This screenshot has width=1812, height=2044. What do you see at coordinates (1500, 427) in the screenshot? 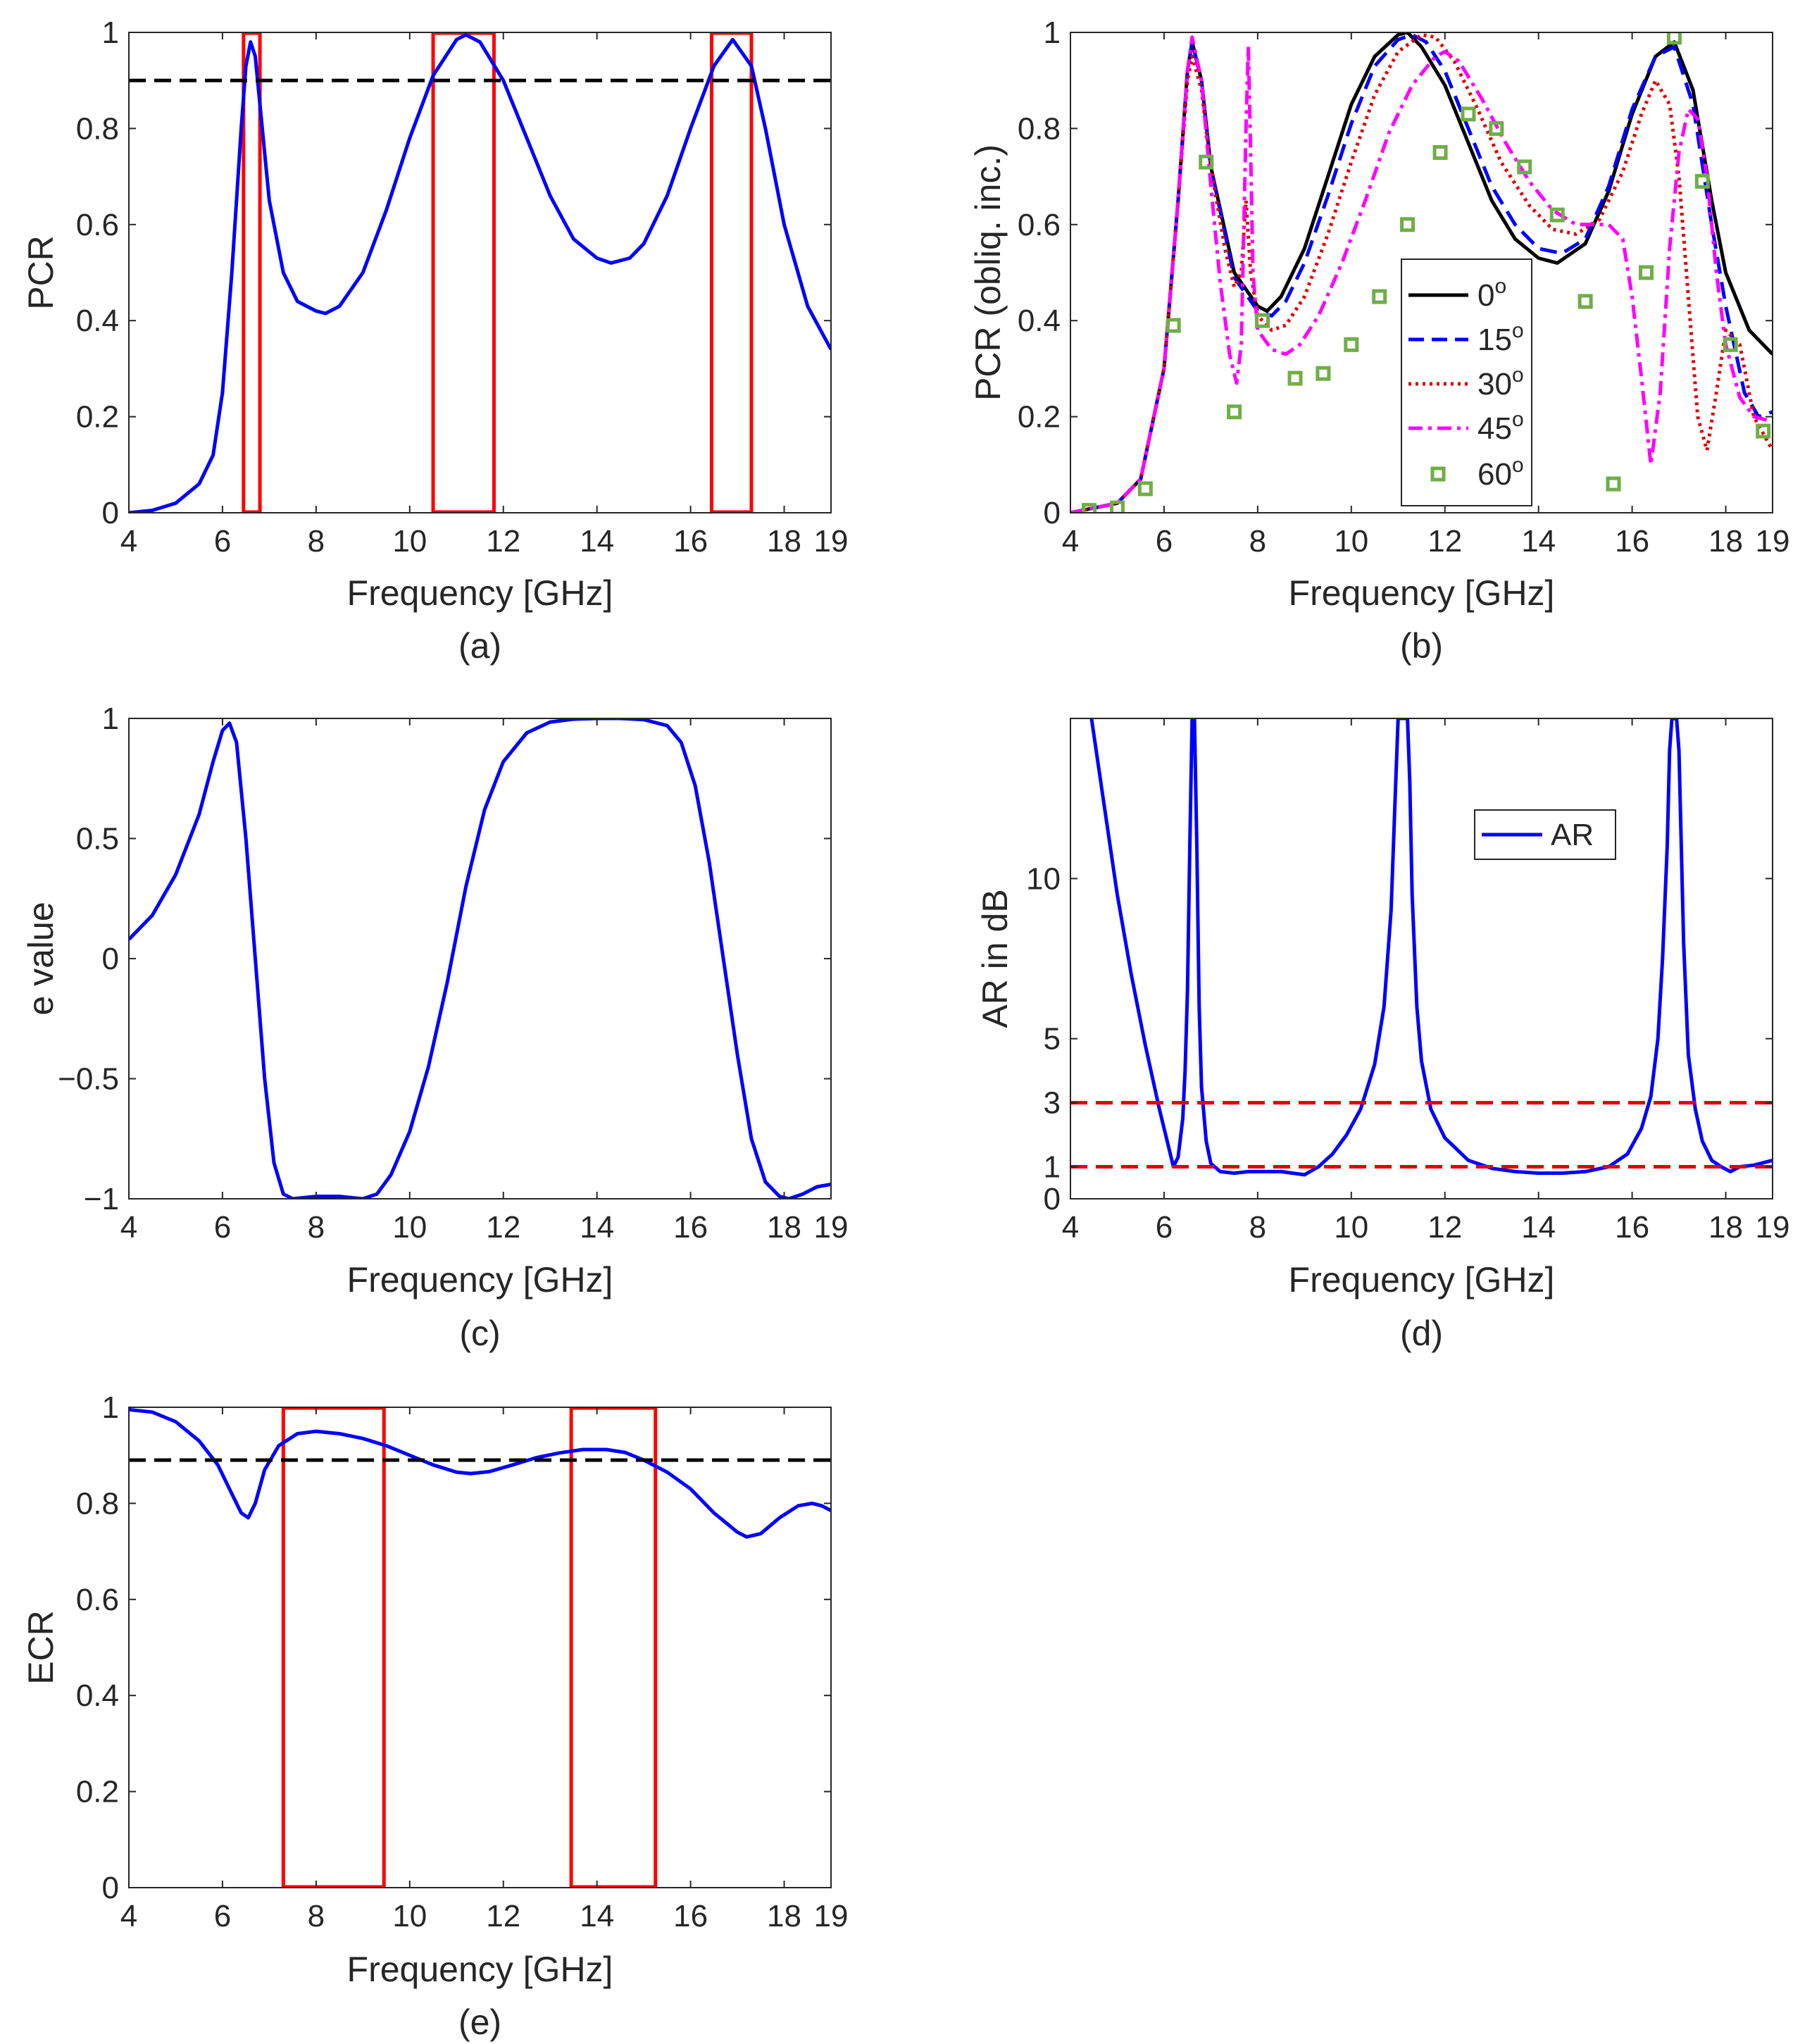
I see `legend-label-45: 45o` at bounding box center [1500, 427].